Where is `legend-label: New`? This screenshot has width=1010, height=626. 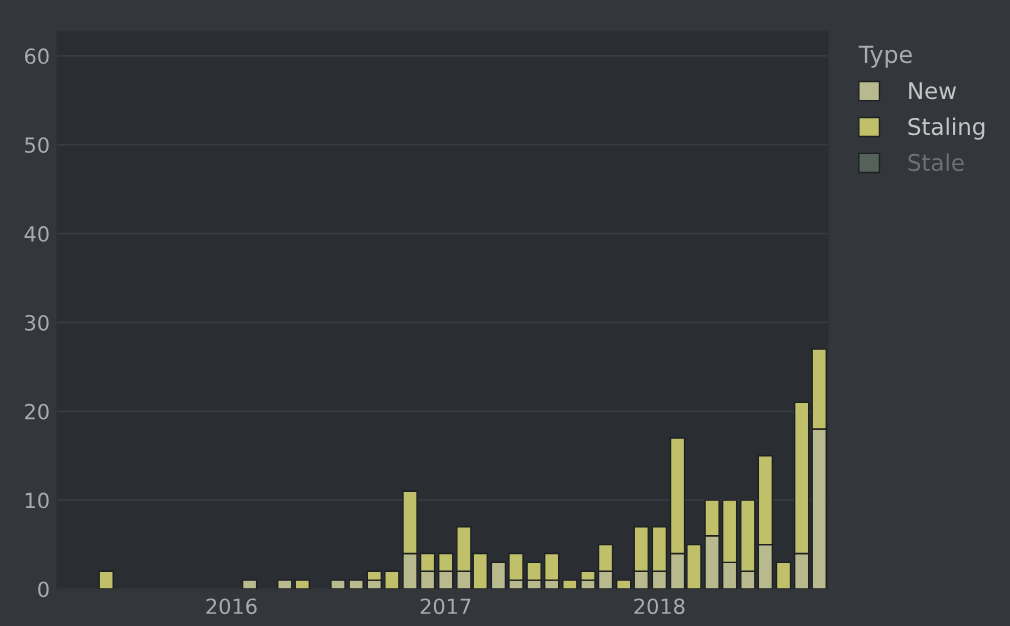 legend-label: New is located at coordinates (932, 91).